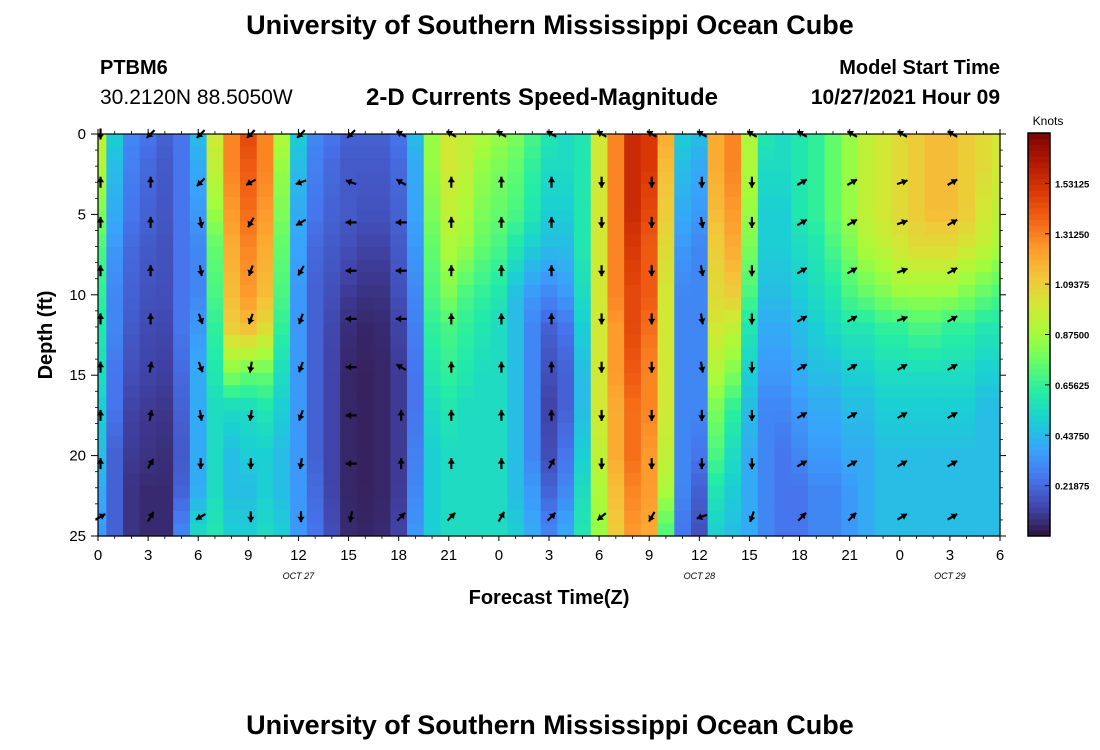 The height and width of the screenshot is (750, 1100). What do you see at coordinates (1048, 121) in the screenshot?
I see `colorbar-label: Knots` at bounding box center [1048, 121].